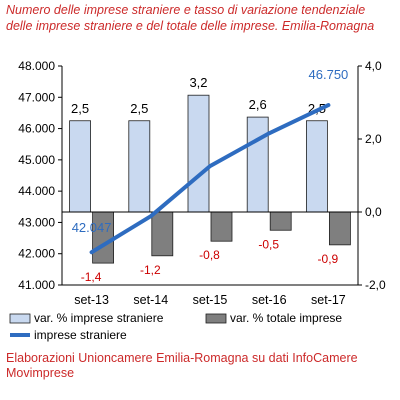 The height and width of the screenshot is (400, 400). I want to click on y-right-tick-label: 2,0, so click(373, 139).